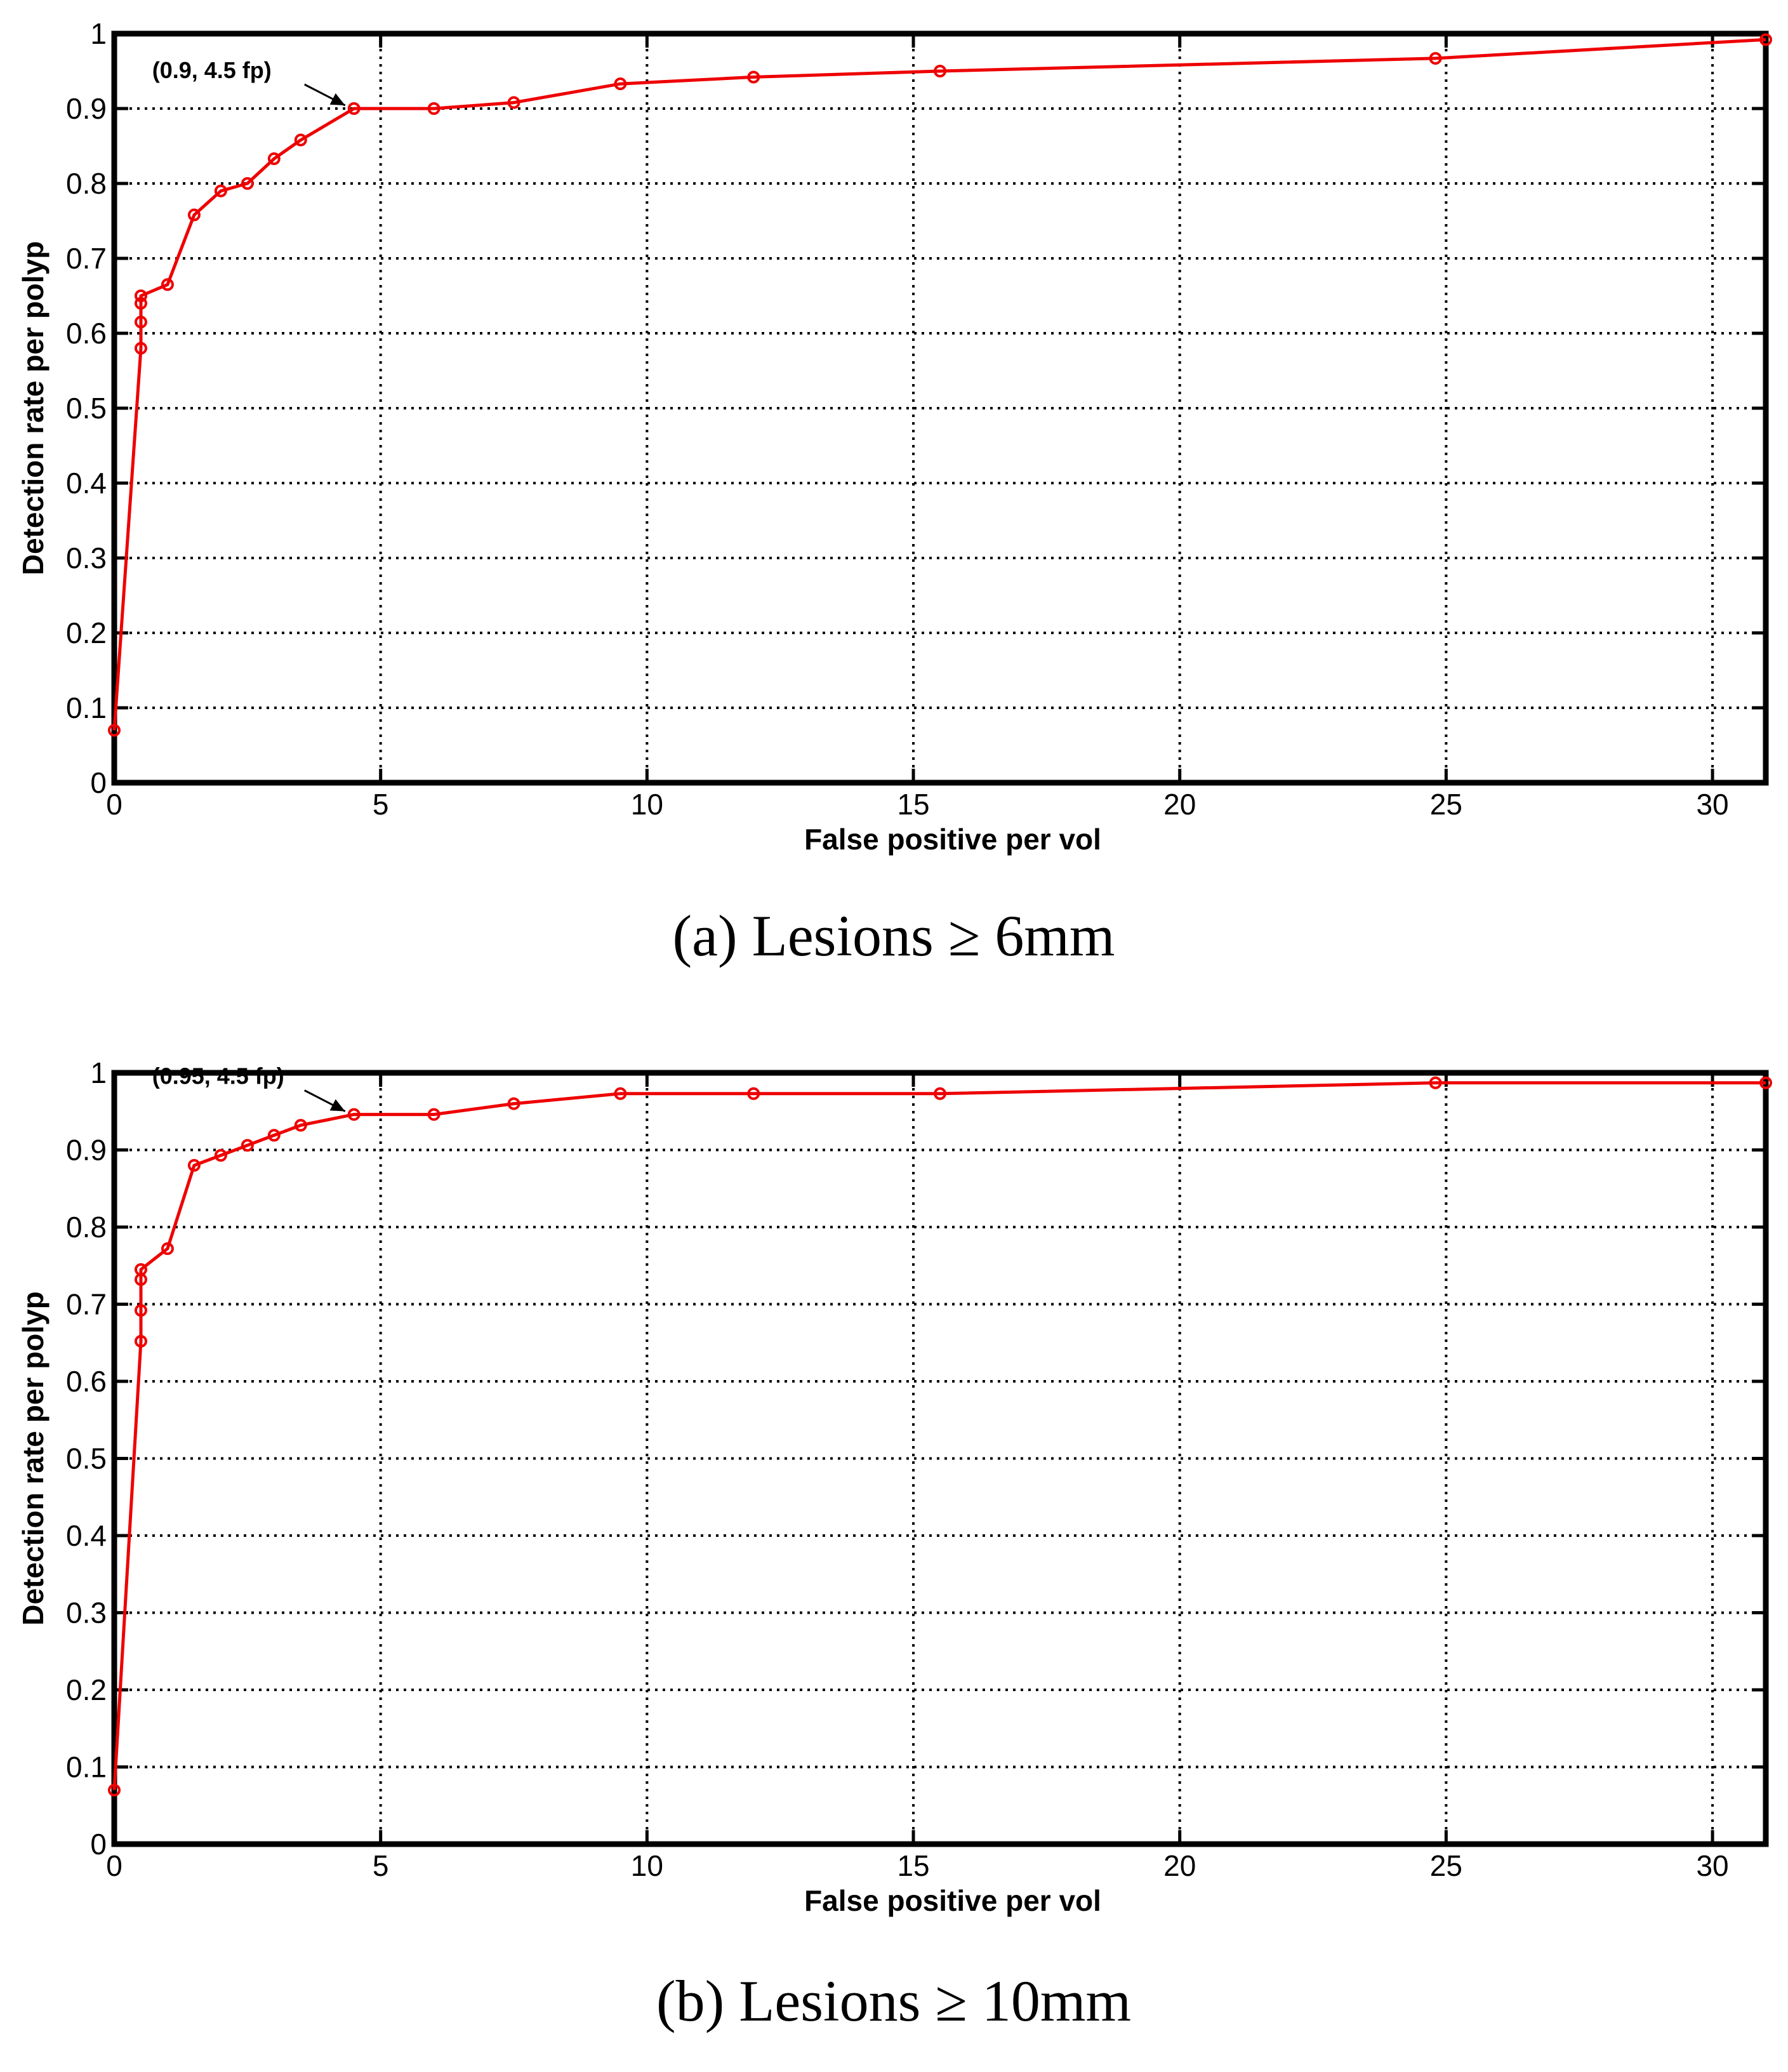  What do you see at coordinates (218, 1076) in the screenshot?
I see `annotation-label: (0.95, 4.5 fp)` at bounding box center [218, 1076].